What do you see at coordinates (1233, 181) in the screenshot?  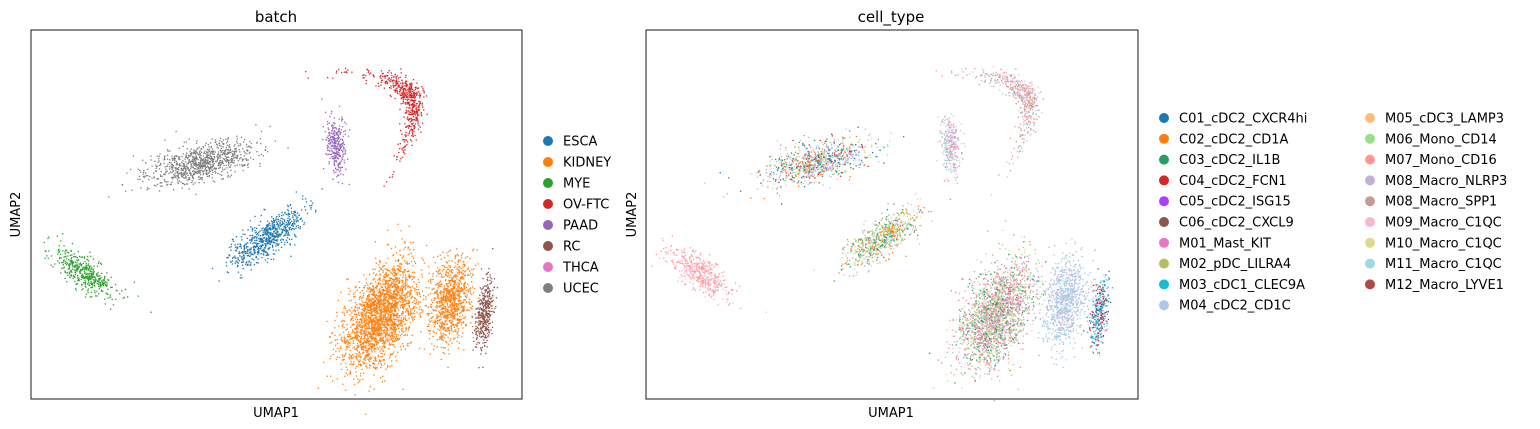 I see `legend-label: C04_cDC2_FCN1` at bounding box center [1233, 181].